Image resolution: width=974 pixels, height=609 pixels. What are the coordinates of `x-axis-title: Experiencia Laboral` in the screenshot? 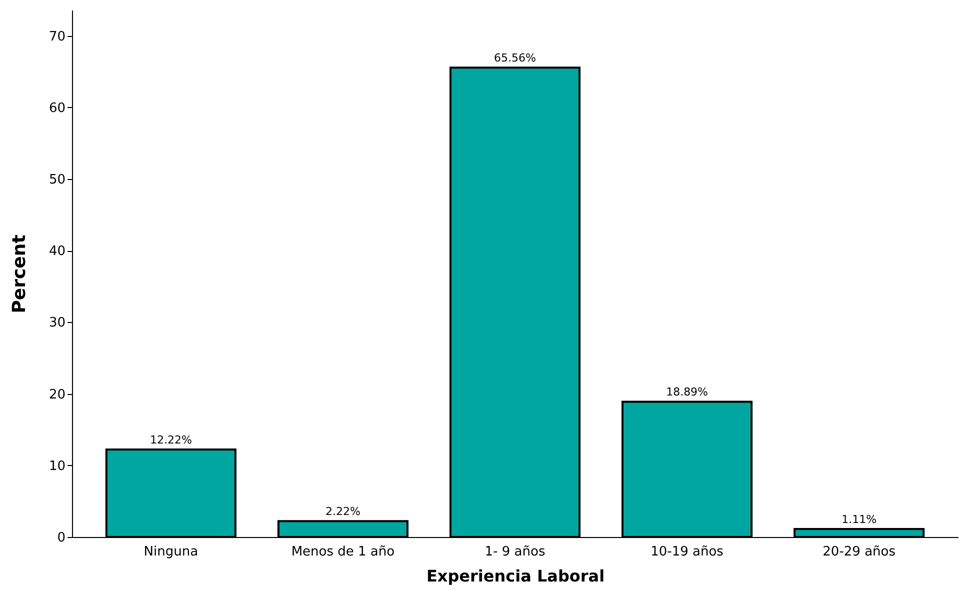 It's located at (515, 576).